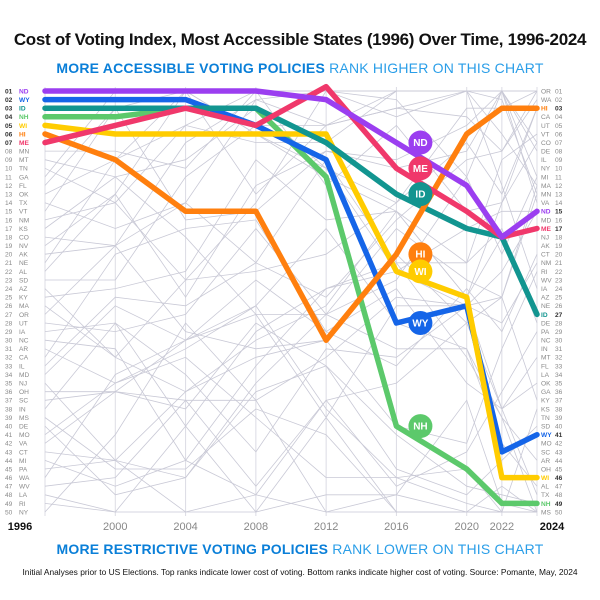 The width and height of the screenshot is (600, 600). What do you see at coordinates (502, 527) in the screenshot?
I see `year-tick-label: 2022` at bounding box center [502, 527].